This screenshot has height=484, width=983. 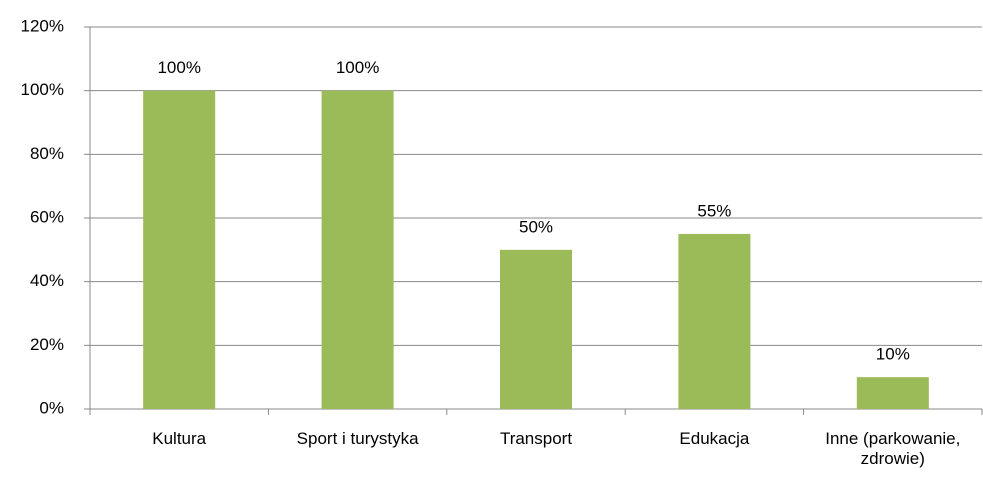 I want to click on x-tick-label: Inne (parkowanie, zdrowie), so click(x=893, y=448).